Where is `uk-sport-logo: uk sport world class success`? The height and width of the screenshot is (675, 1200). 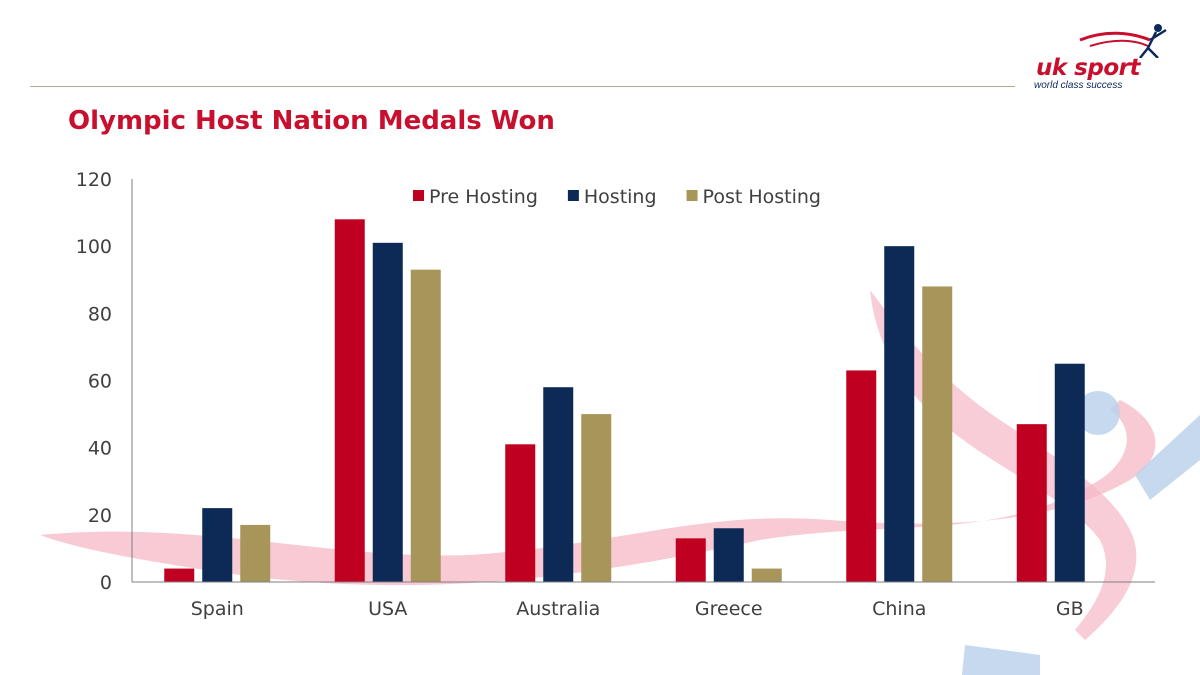 uk-sport-logo: uk sport world class success is located at coordinates (1105, 58).